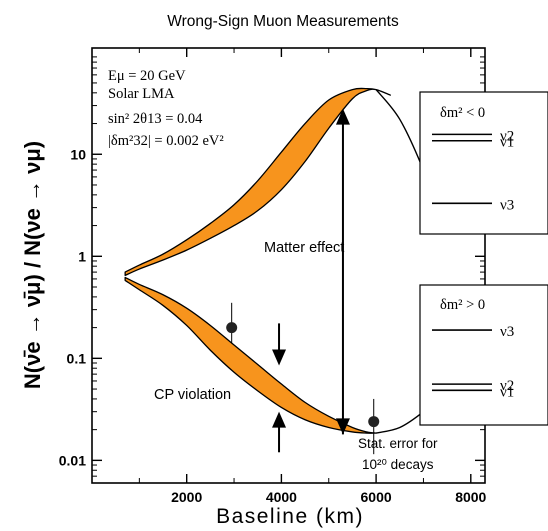 This screenshot has width=548, height=531. What do you see at coordinates (166, 141) in the screenshot?
I see `param-dm32: |δm²32| = 0.002 eV²` at bounding box center [166, 141].